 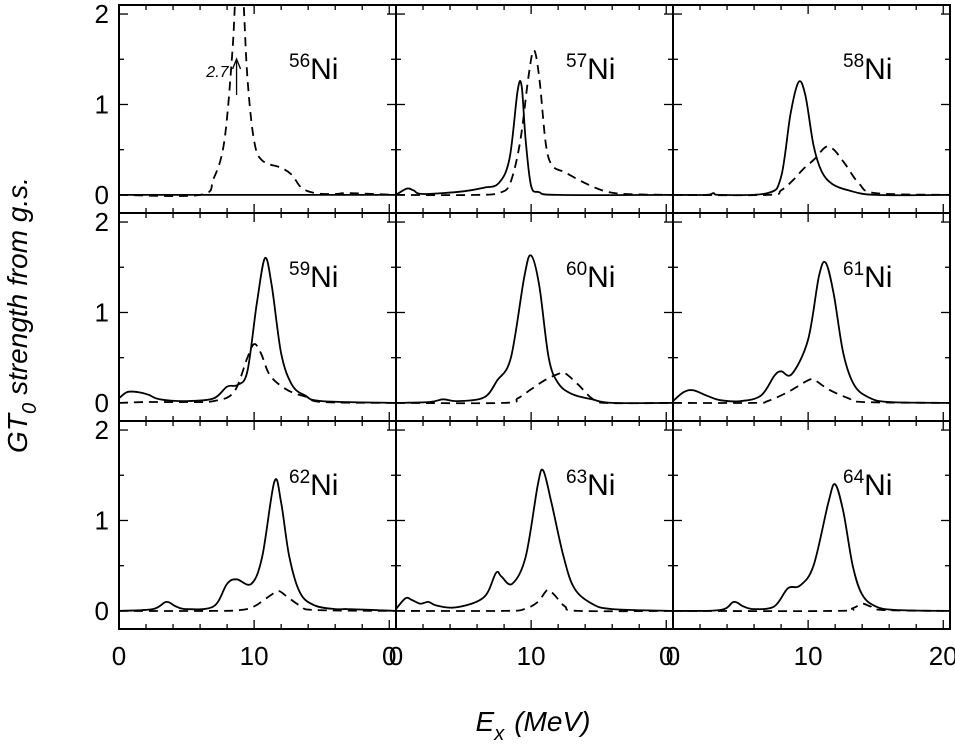 I want to click on panel-ni-64: 64Ni 0 10 20, so click(x=810, y=545).